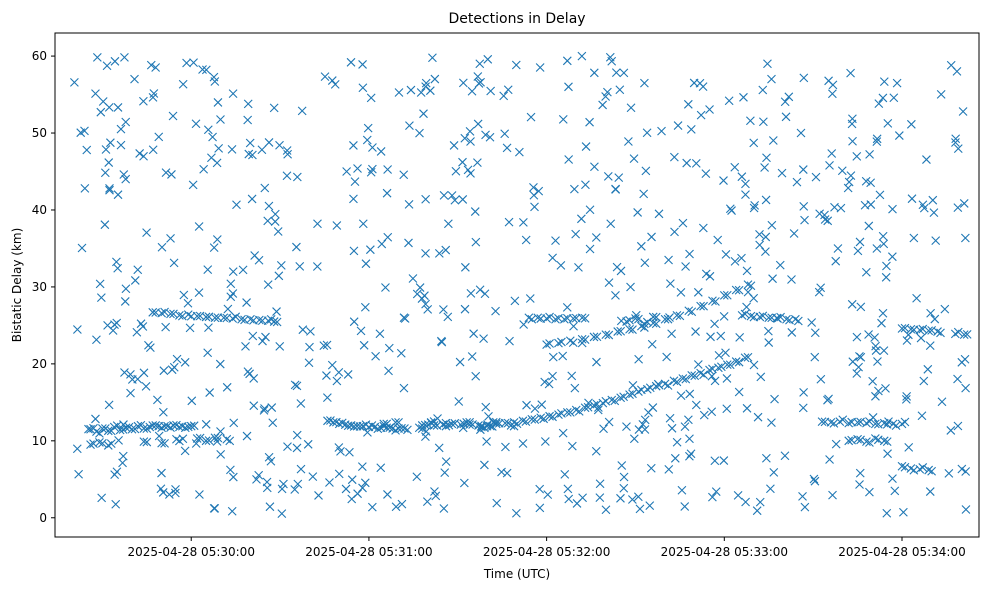  I want to click on x-tick-label: 2025-04-28 05:34:00, so click(901, 552).